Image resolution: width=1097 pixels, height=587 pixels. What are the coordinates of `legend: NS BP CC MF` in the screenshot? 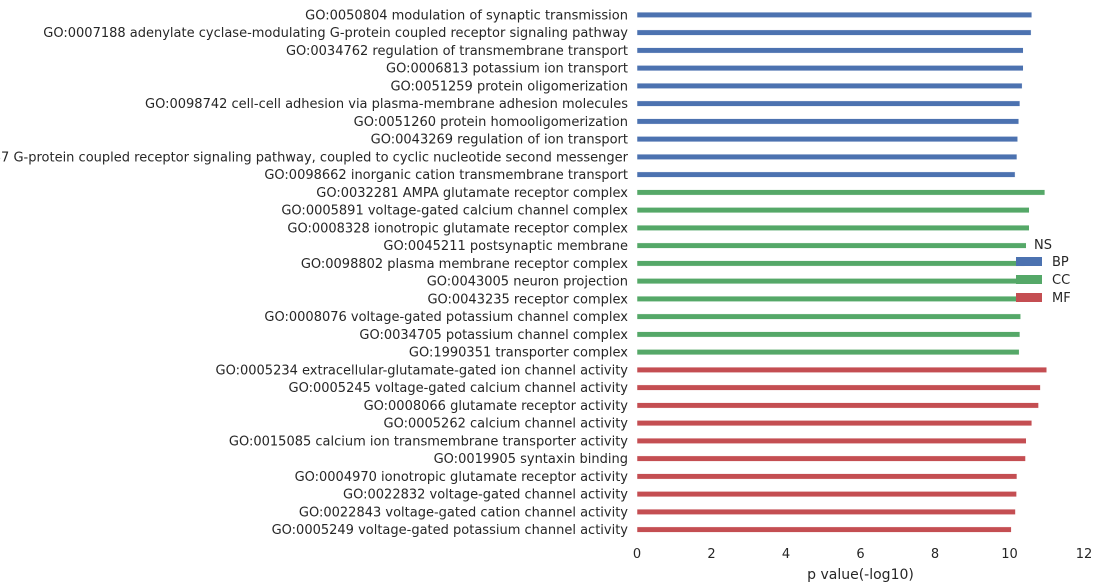 It's located at (1043, 272).